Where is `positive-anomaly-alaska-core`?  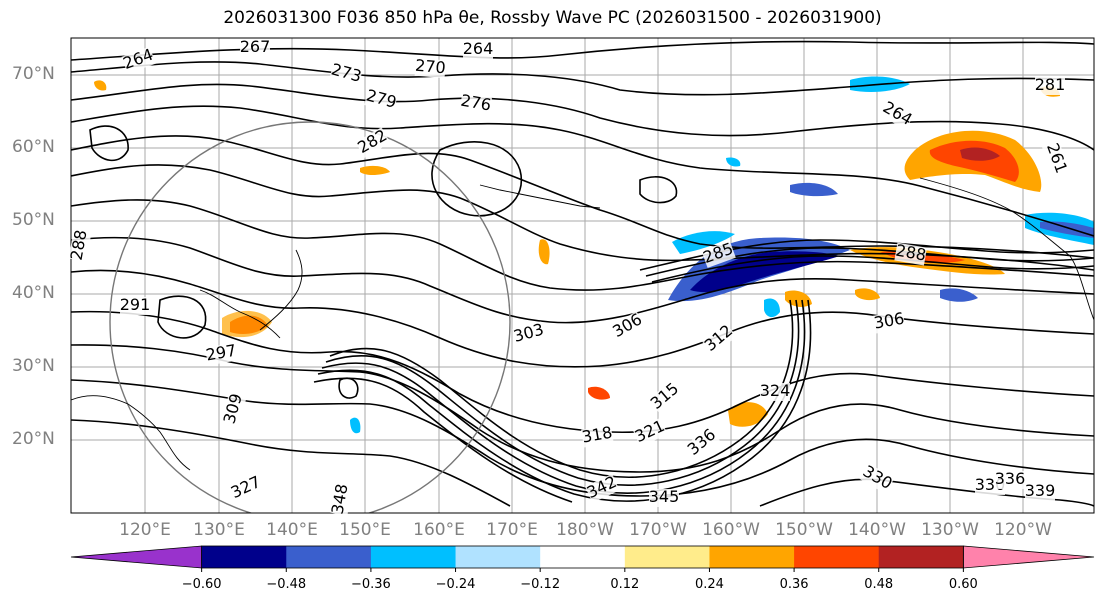
positive-anomaly-alaska-core is located at coordinates (974, 161).